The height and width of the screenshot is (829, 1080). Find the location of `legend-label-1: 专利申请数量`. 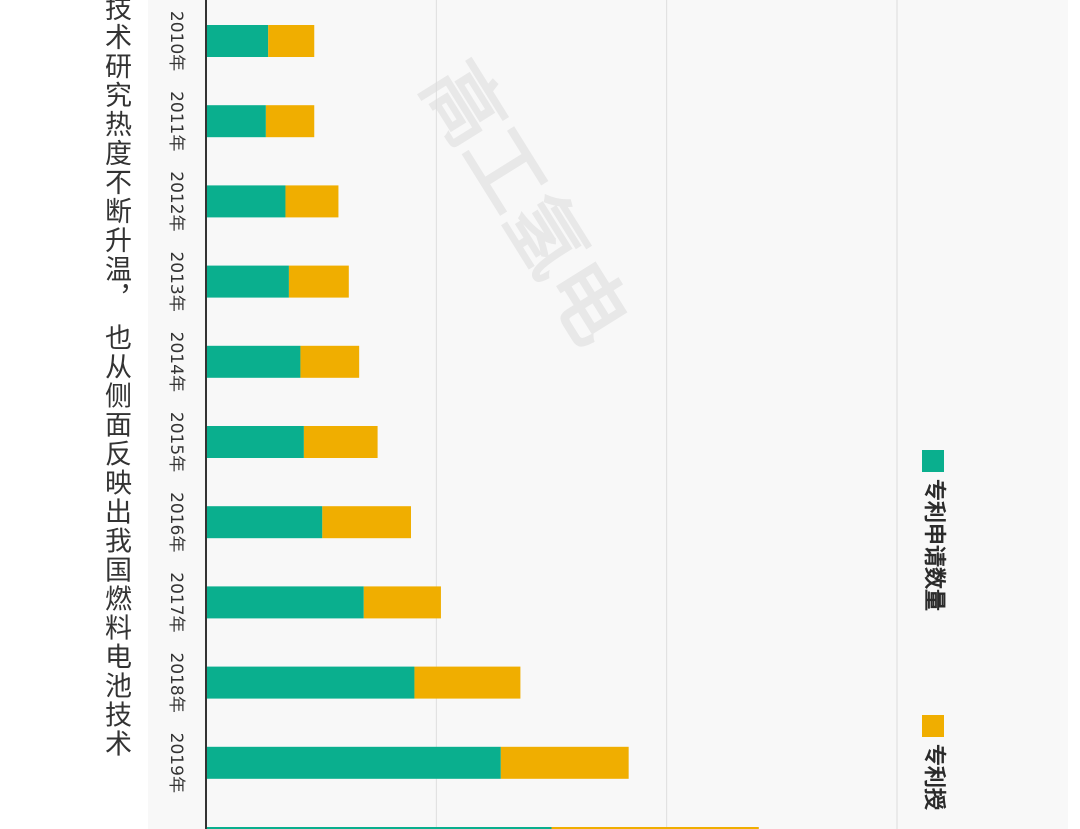

legend-label-1: 专利申请数量 is located at coordinates (934, 545).